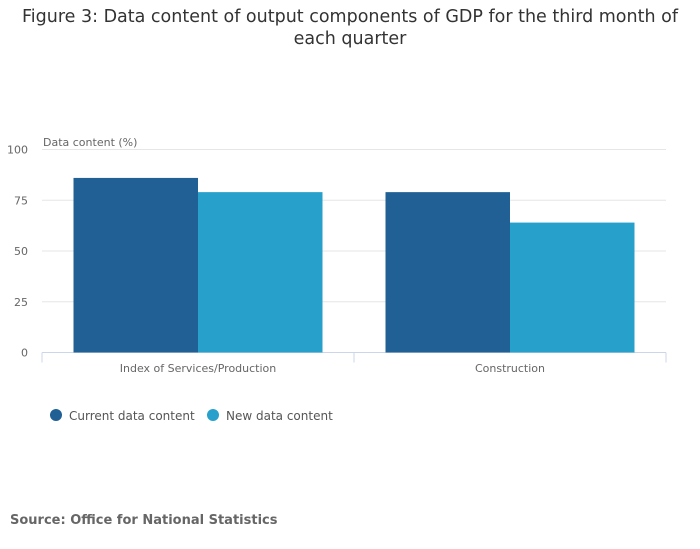 The width and height of the screenshot is (700, 549). Describe the element at coordinates (144, 520) in the screenshot. I see `source-note: Source: Office for National Statistics` at that location.